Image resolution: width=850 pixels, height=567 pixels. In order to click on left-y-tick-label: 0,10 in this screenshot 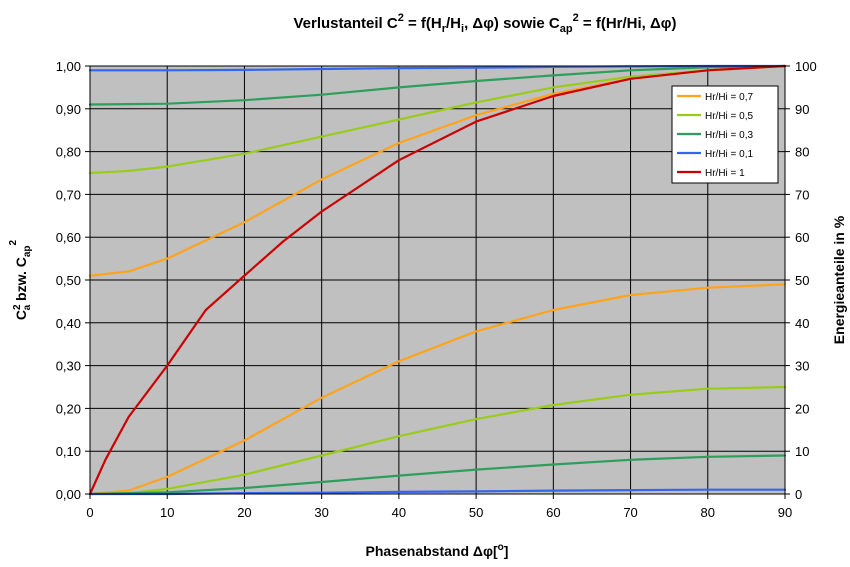, I will do `click(68, 451)`.